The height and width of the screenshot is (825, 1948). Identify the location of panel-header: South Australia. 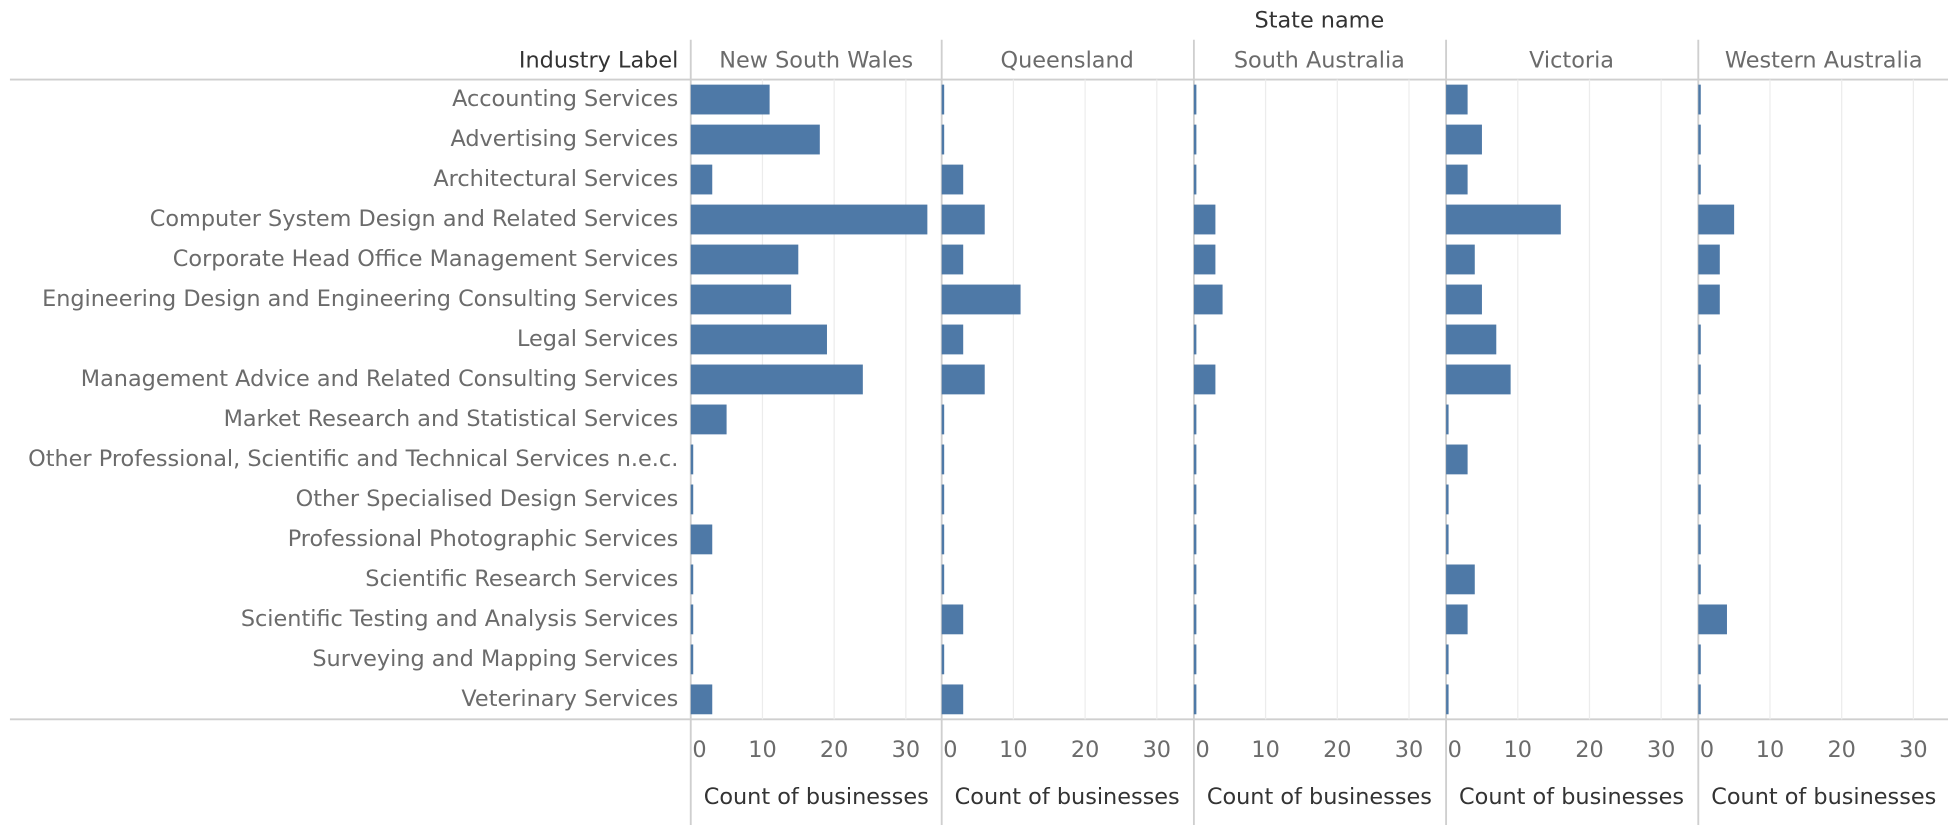
(1319, 60).